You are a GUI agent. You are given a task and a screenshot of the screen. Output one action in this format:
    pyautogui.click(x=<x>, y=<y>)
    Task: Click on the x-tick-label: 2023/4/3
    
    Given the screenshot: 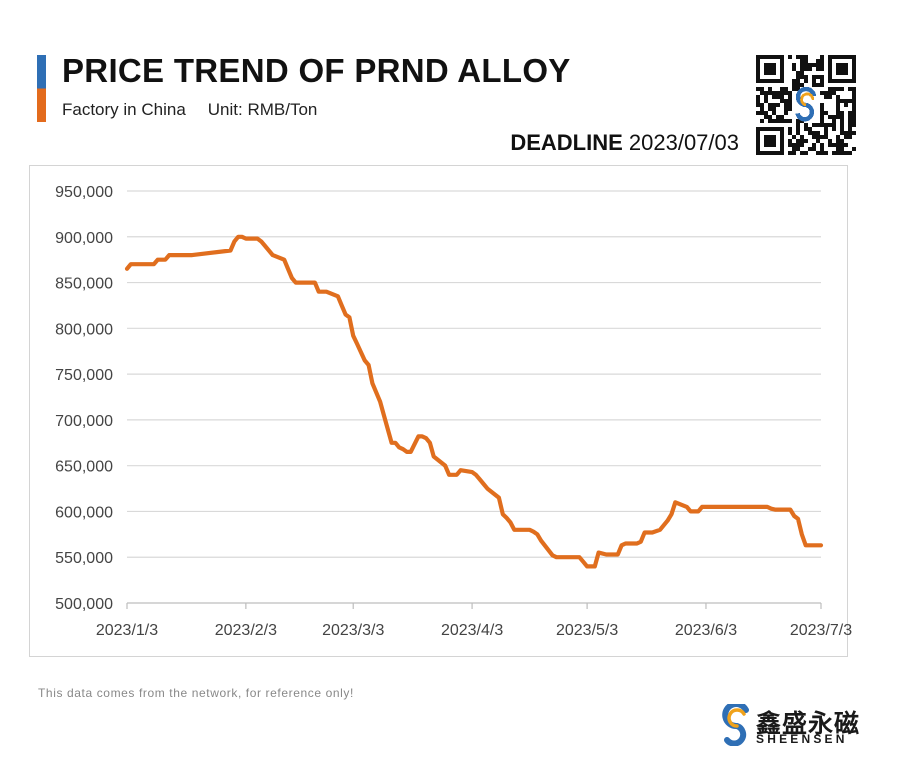 What is the action you would take?
    pyautogui.click(x=472, y=630)
    